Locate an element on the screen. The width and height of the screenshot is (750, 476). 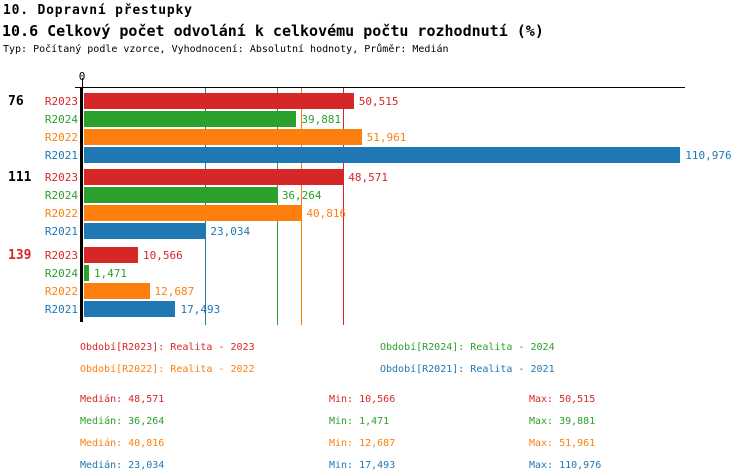
legend-item-r2023: Období[R2023]: Realita - 2023 is located at coordinates (167, 347).